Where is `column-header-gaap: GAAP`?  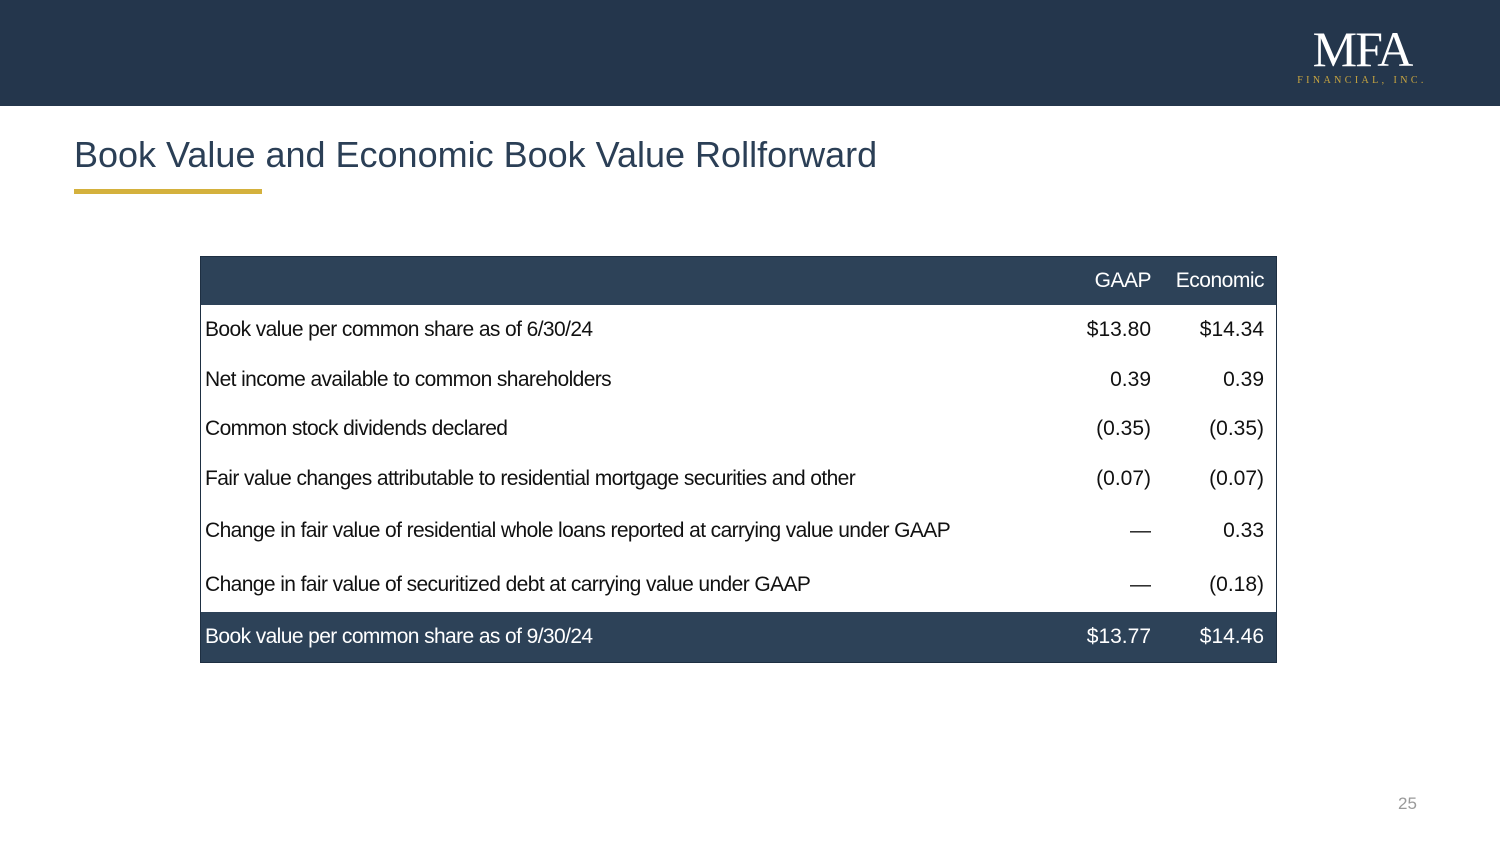 column-header-gaap: GAAP is located at coordinates (1123, 280).